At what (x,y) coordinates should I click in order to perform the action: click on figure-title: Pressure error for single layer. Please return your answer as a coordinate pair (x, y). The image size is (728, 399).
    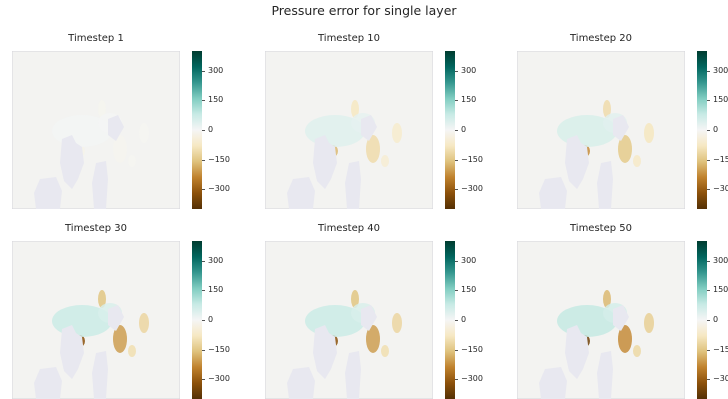
    Looking at the image, I should click on (364, 10).